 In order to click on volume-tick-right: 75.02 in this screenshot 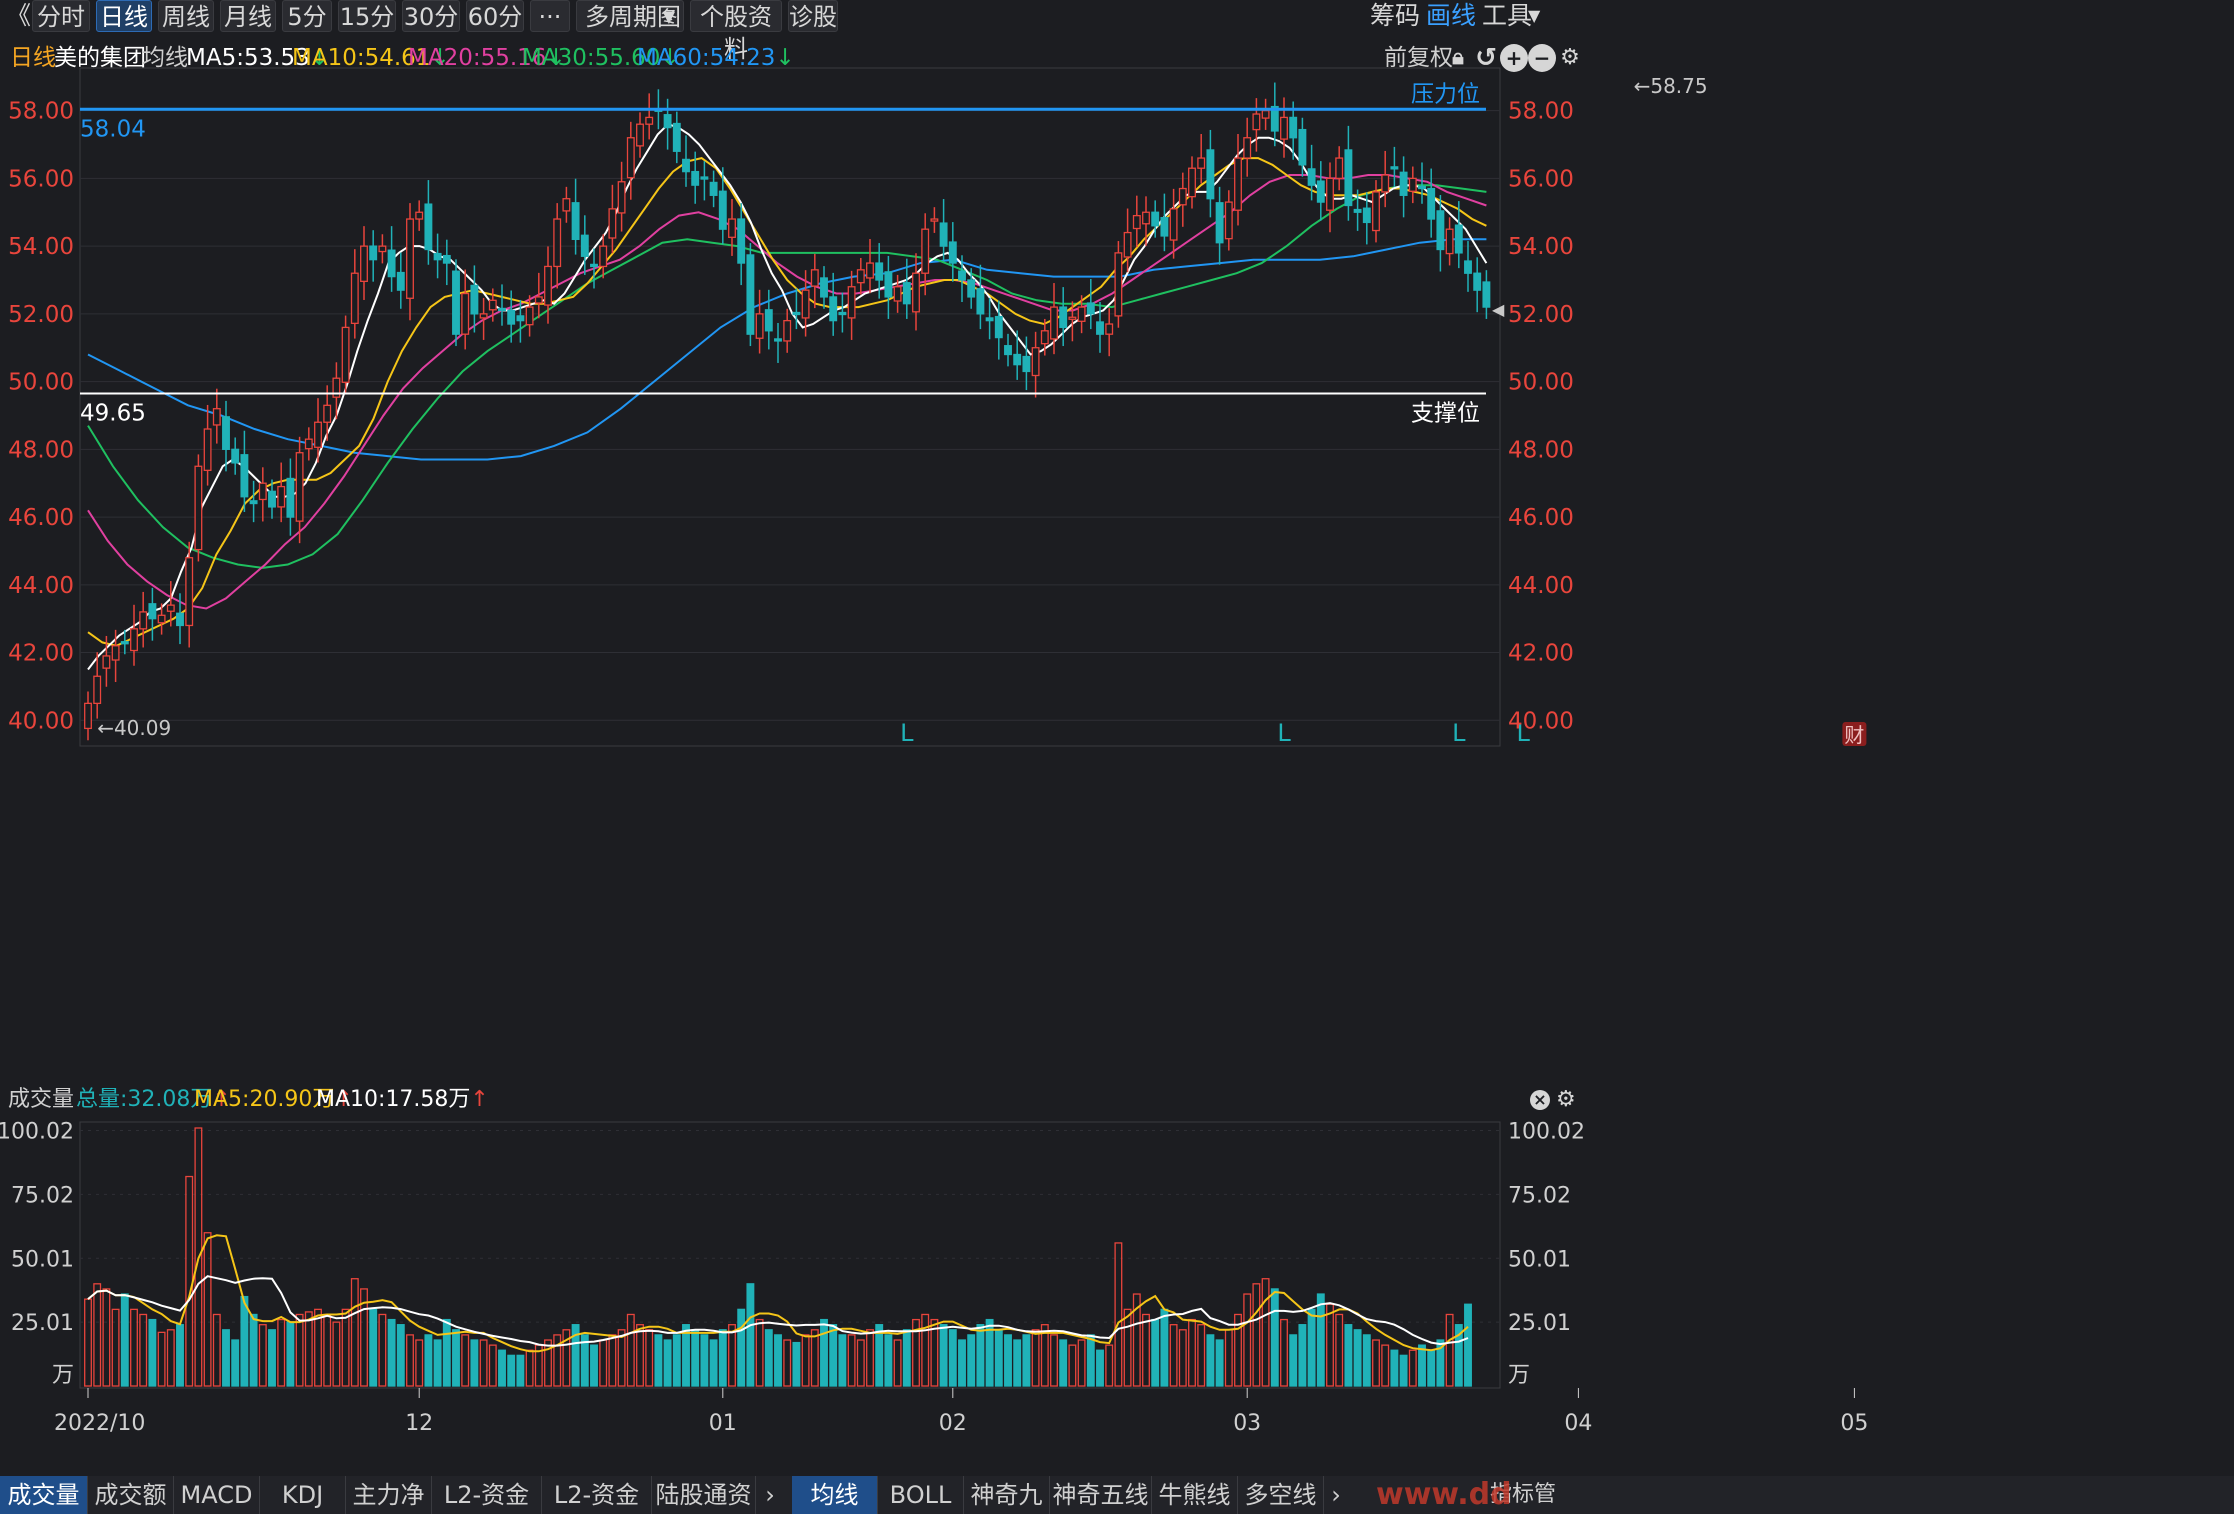, I will do `click(1539, 1195)`.